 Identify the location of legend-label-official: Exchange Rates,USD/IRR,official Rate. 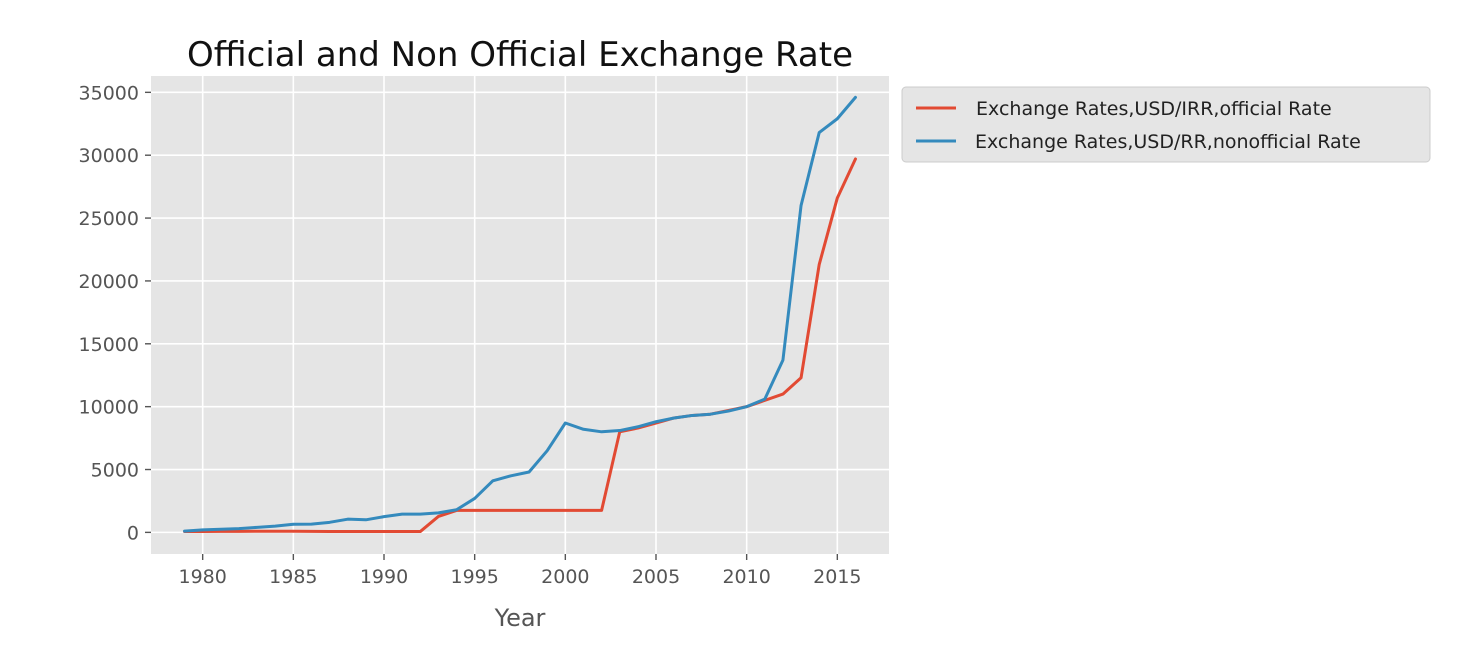
(1151, 109).